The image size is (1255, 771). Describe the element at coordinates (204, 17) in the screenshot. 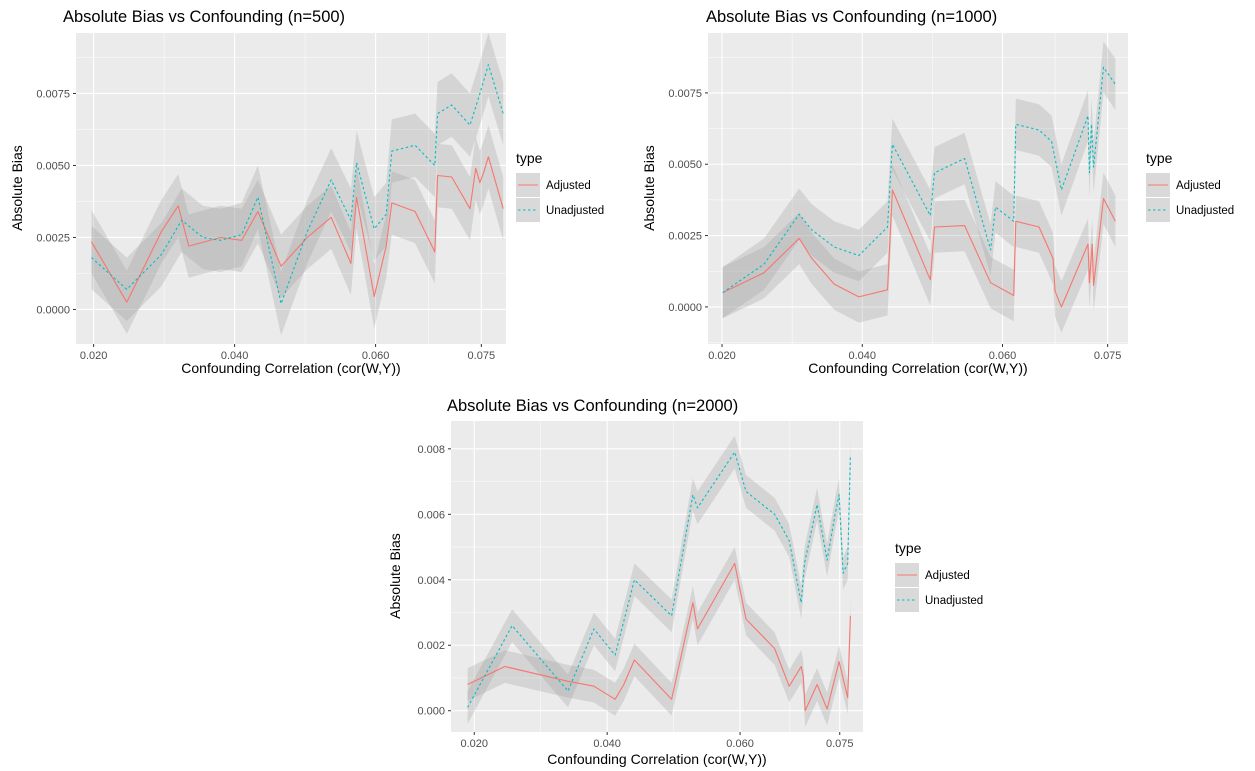

I see `chart-title: Absolute Bias vs Confounding (n=500)` at that location.